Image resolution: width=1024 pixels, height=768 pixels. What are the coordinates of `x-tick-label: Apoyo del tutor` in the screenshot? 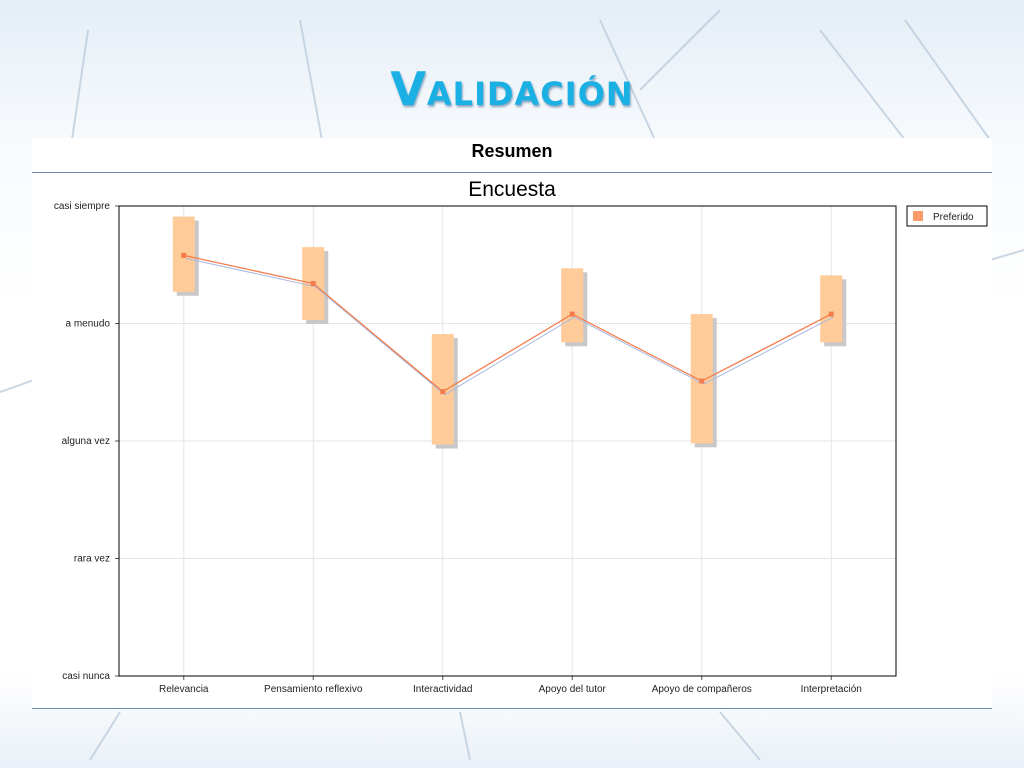 It's located at (573, 689).